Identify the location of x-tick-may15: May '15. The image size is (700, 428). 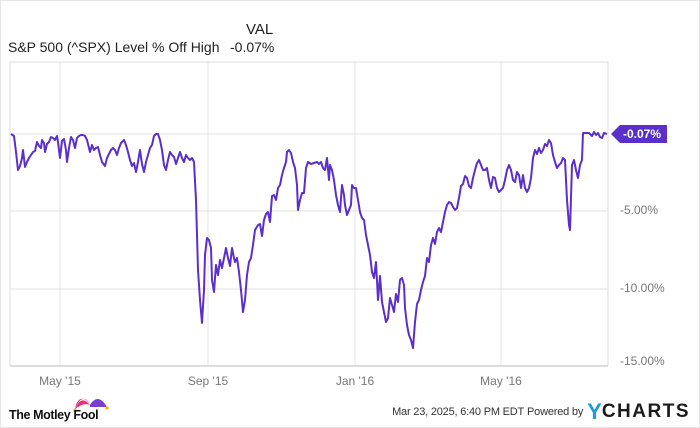
(60, 381).